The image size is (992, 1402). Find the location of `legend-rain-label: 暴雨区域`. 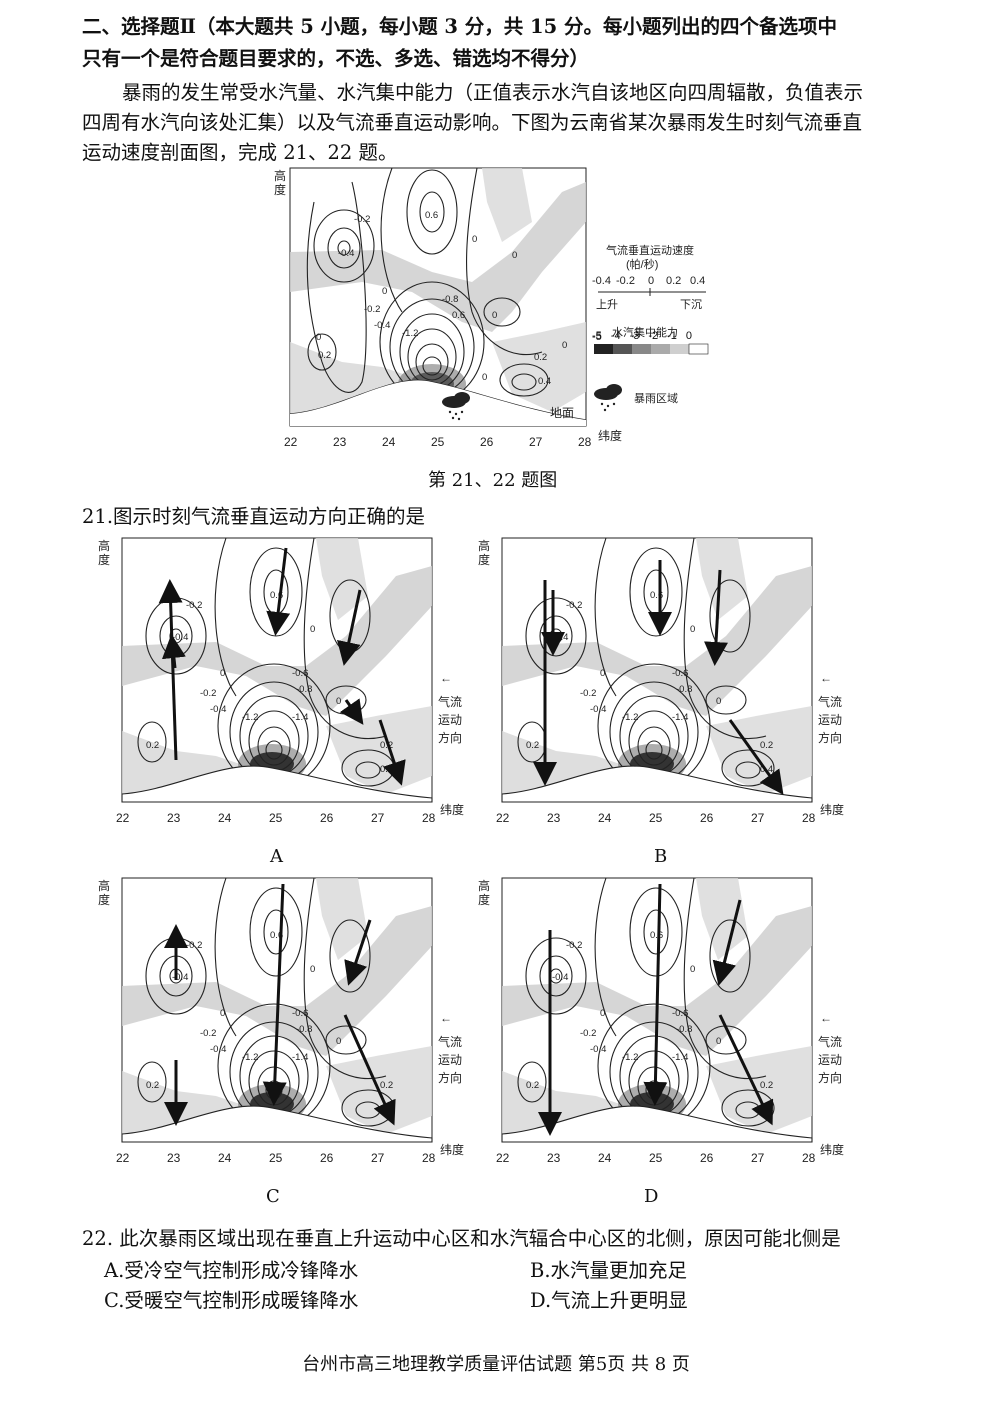

legend-rain-label: 暴雨区域 is located at coordinates (656, 398).